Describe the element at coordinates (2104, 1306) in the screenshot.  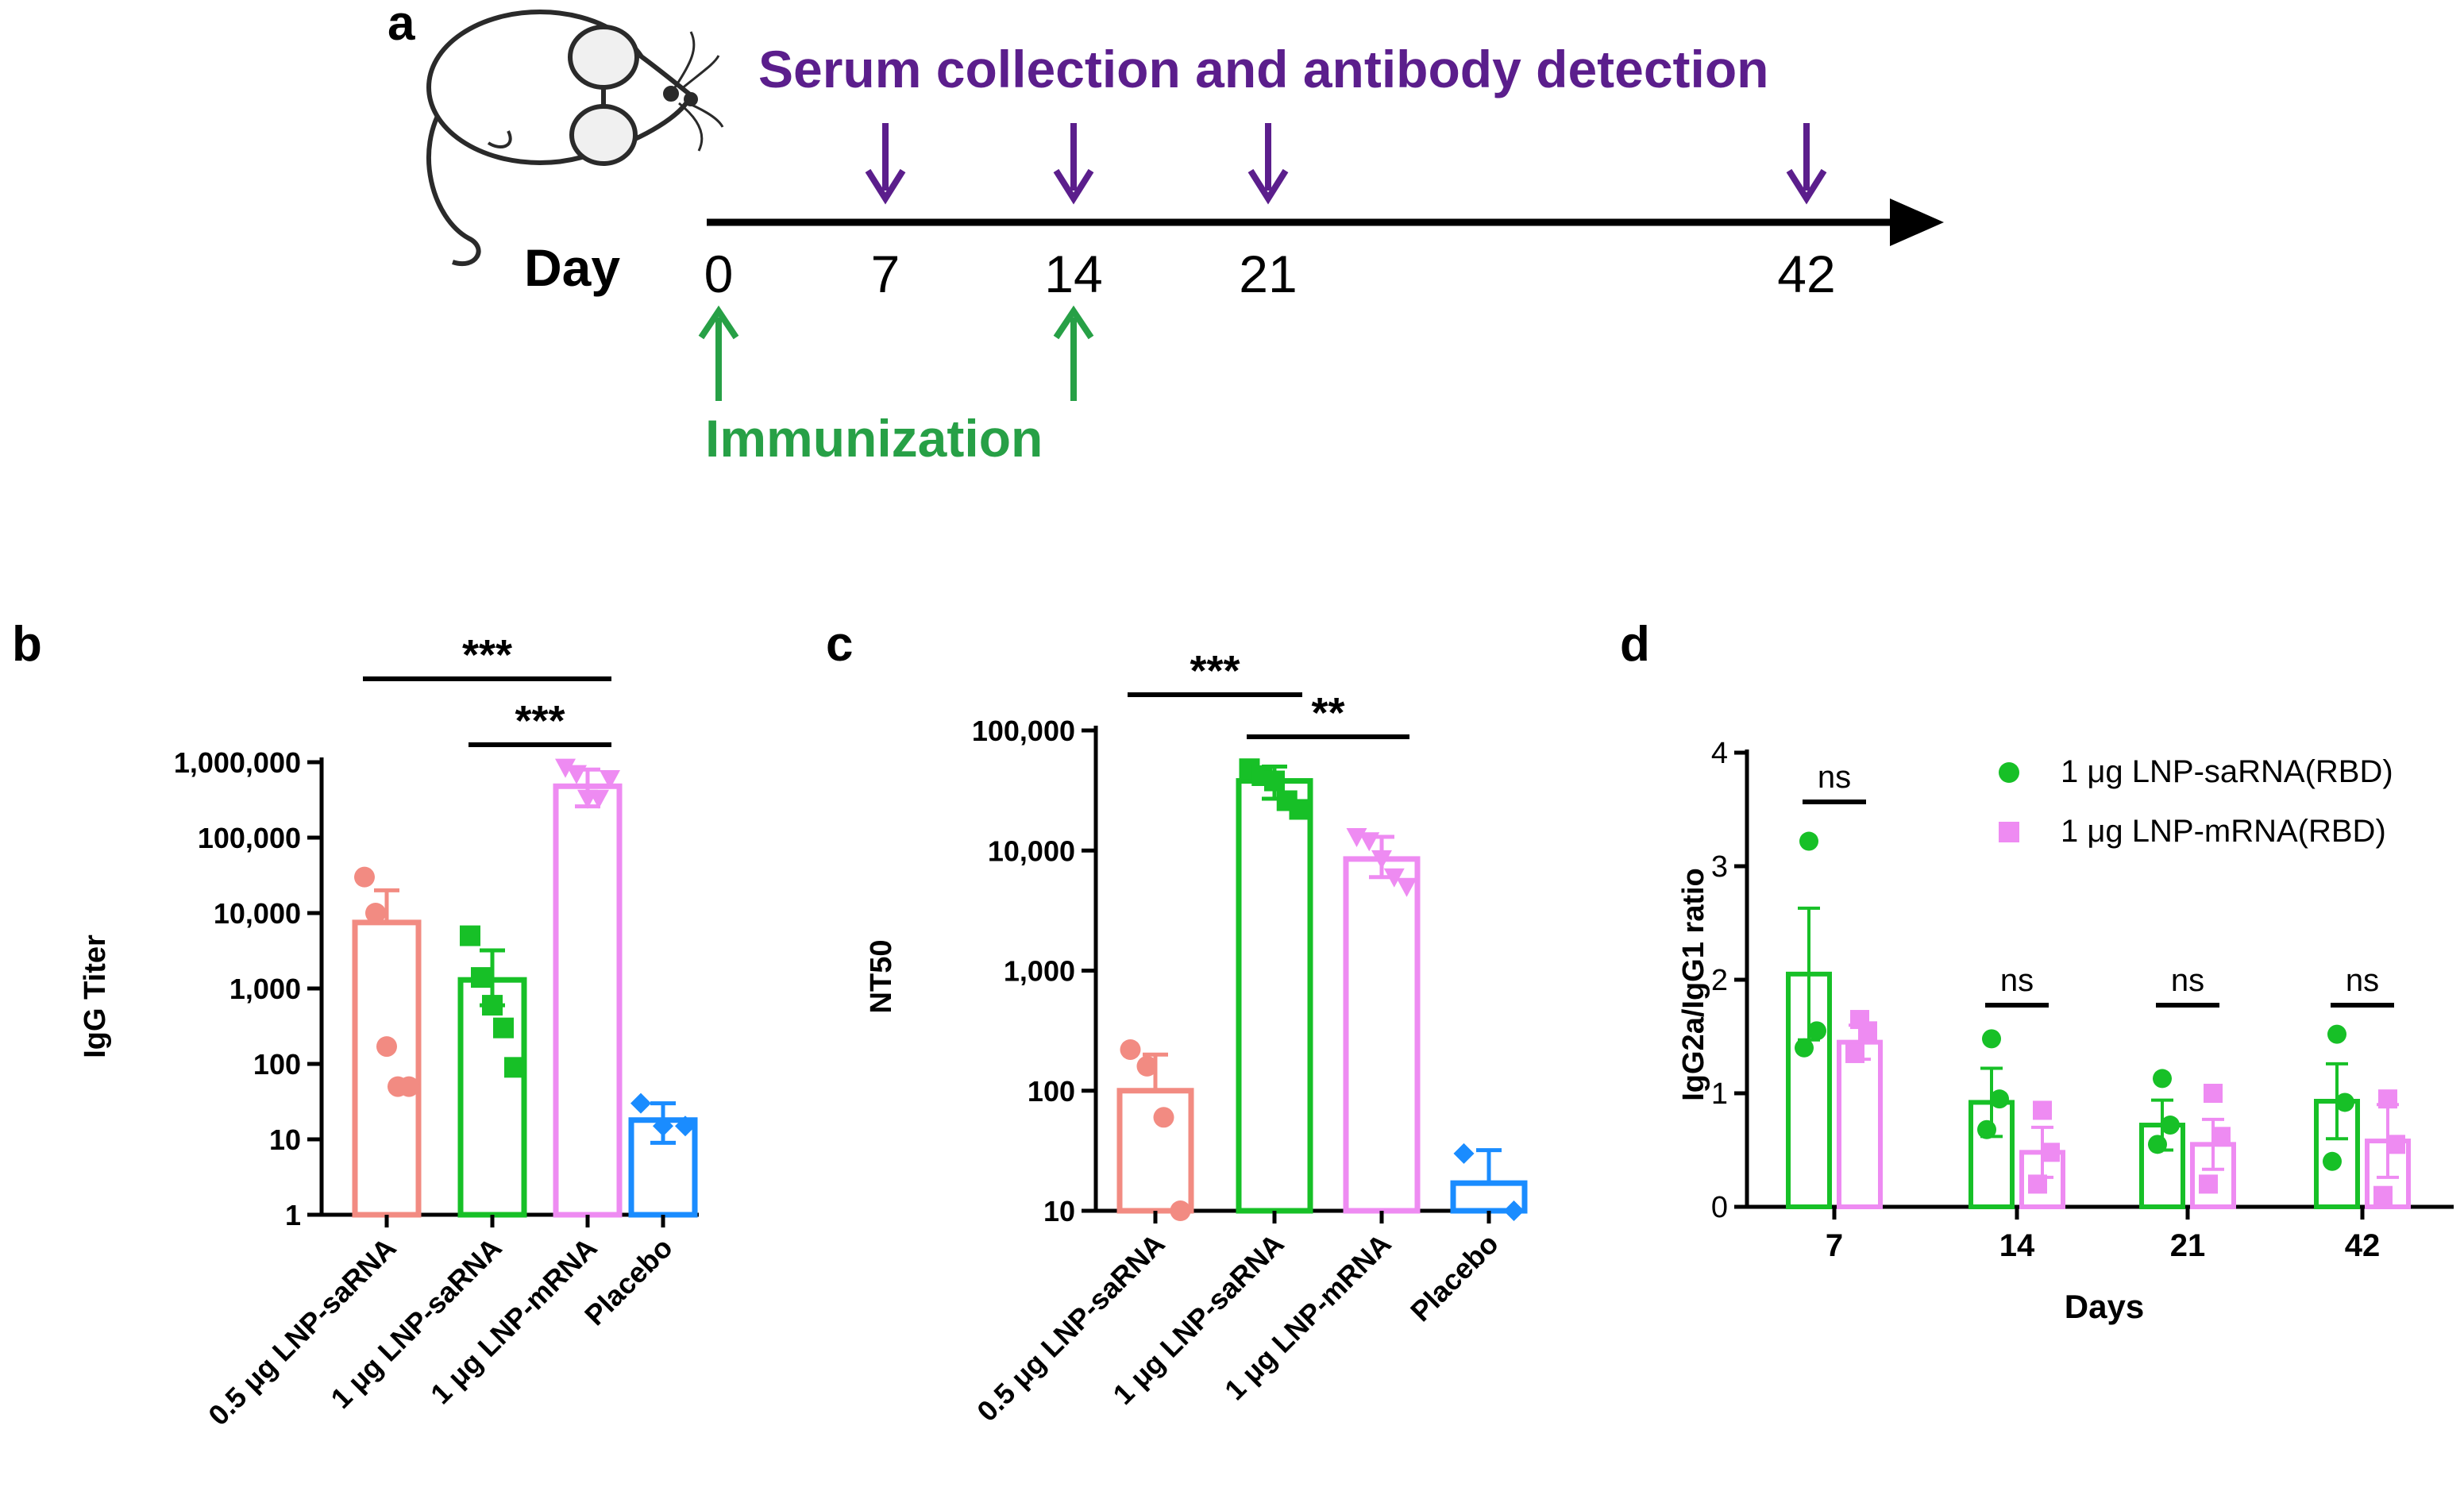
I see `d-x-axis-label: Days` at that location.